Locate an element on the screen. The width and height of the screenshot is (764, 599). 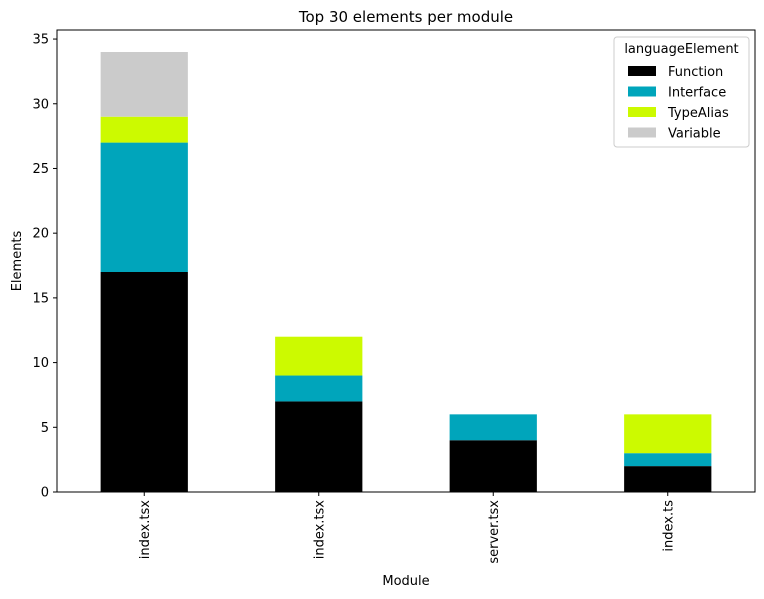
legend-title: languageElement is located at coordinates (681, 49).